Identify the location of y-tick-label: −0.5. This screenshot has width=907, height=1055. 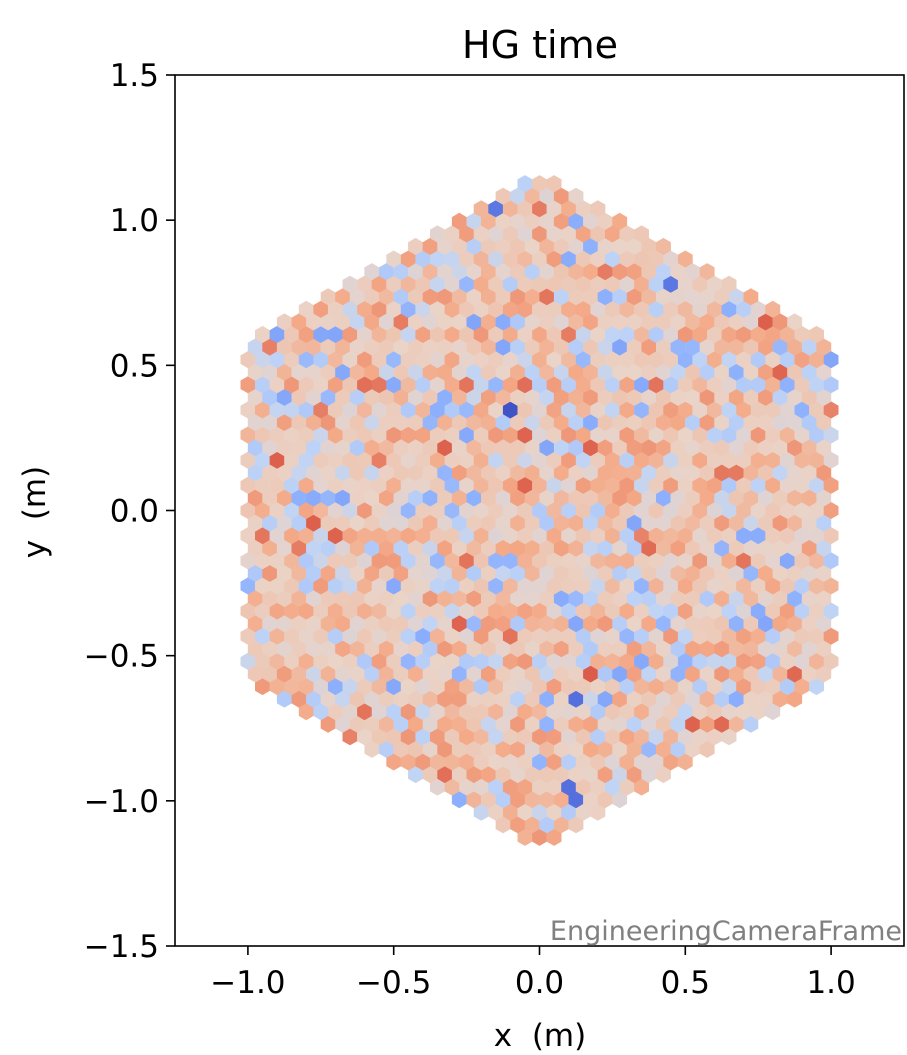
(121, 657).